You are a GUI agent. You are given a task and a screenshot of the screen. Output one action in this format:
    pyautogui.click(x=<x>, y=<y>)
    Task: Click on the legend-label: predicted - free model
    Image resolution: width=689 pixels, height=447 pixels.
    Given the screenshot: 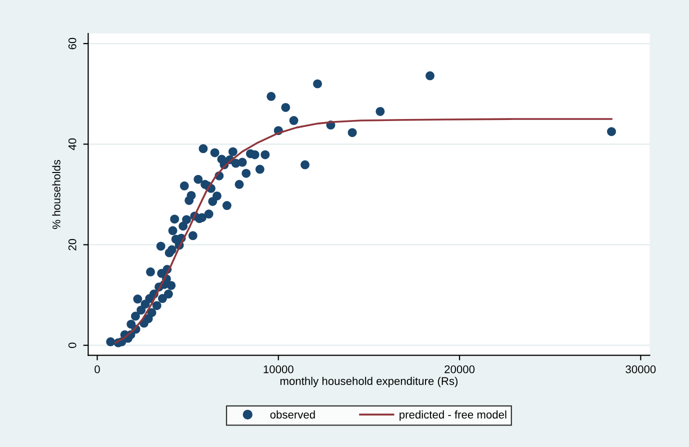 What is the action you would take?
    pyautogui.click(x=453, y=415)
    